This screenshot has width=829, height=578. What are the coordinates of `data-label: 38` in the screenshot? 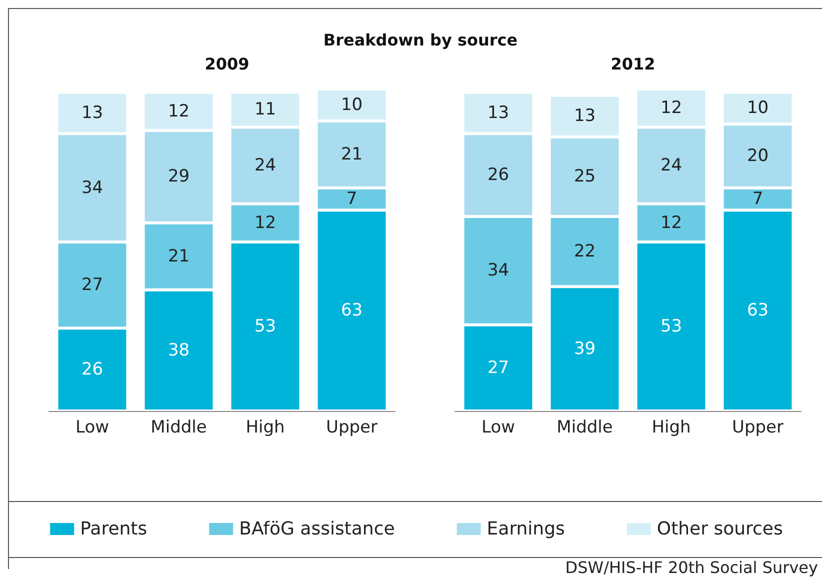 It's located at (179, 350).